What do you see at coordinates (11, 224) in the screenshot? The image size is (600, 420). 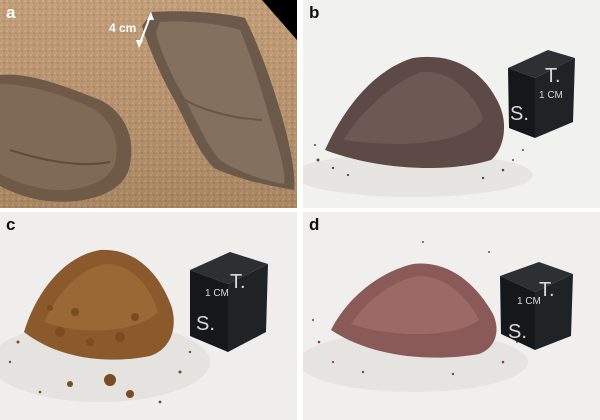 I see `panel-c-label: c` at bounding box center [11, 224].